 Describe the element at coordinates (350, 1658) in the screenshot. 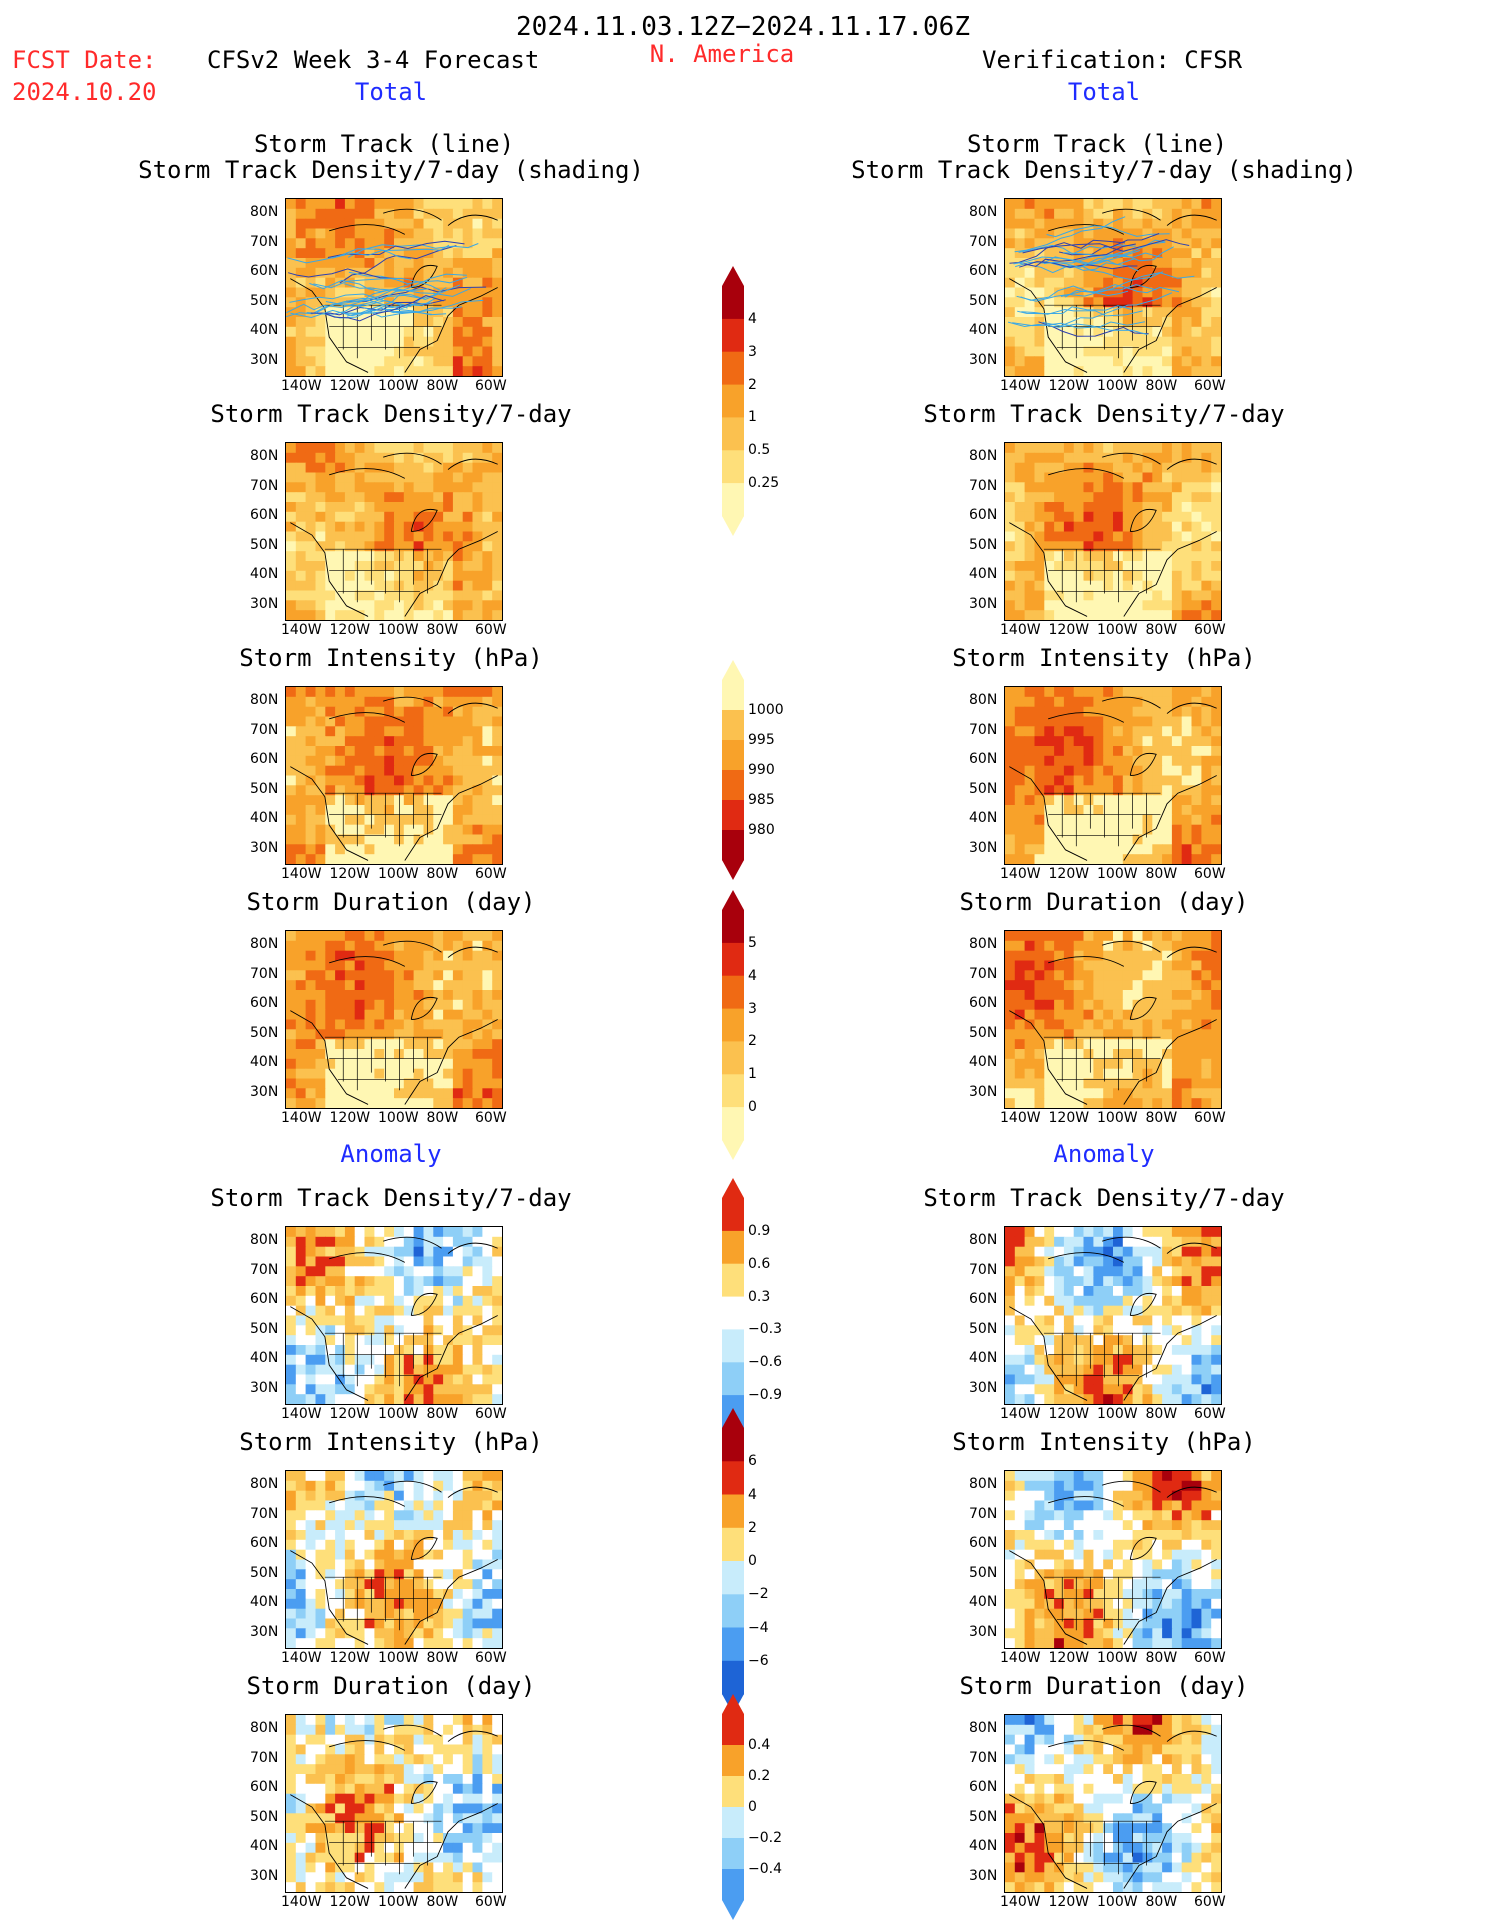

I see `lon-tick-label: 120W` at that location.